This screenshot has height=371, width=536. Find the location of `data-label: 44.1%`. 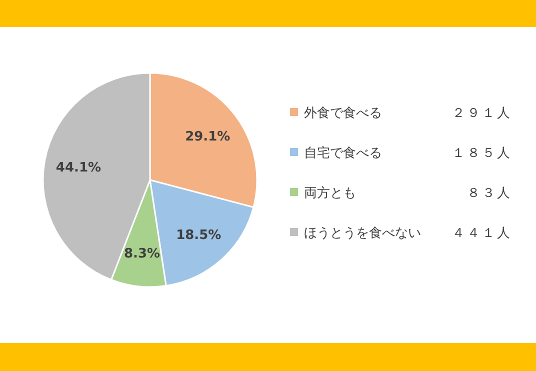

data-label: 44.1% is located at coordinates (79, 168).